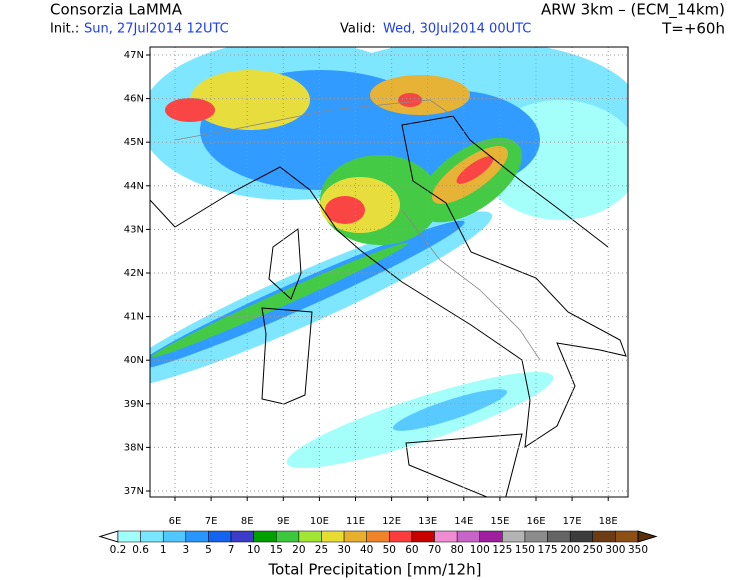  What do you see at coordinates (64, 29) in the screenshot?
I see `init-label: Init.:` at bounding box center [64, 29].